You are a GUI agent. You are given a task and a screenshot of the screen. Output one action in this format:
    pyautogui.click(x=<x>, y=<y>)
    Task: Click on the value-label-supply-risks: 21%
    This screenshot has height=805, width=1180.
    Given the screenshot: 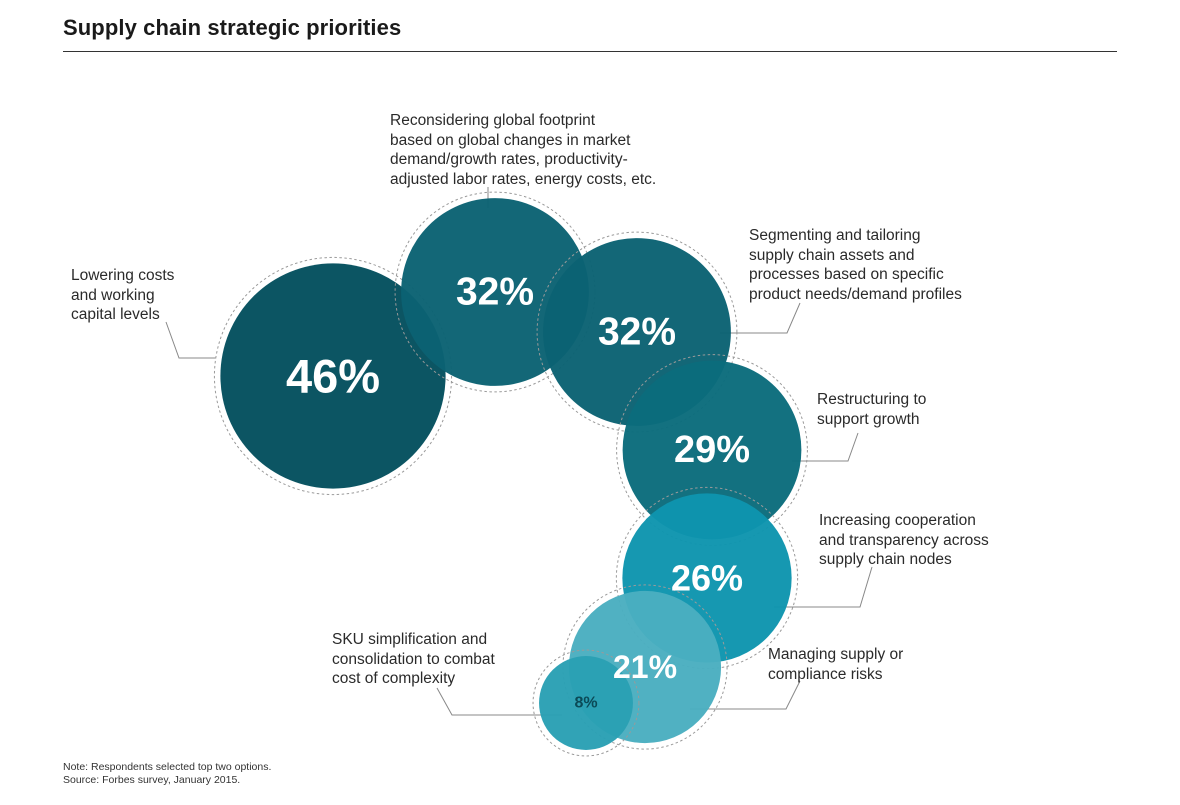 What is the action you would take?
    pyautogui.click(x=645, y=667)
    